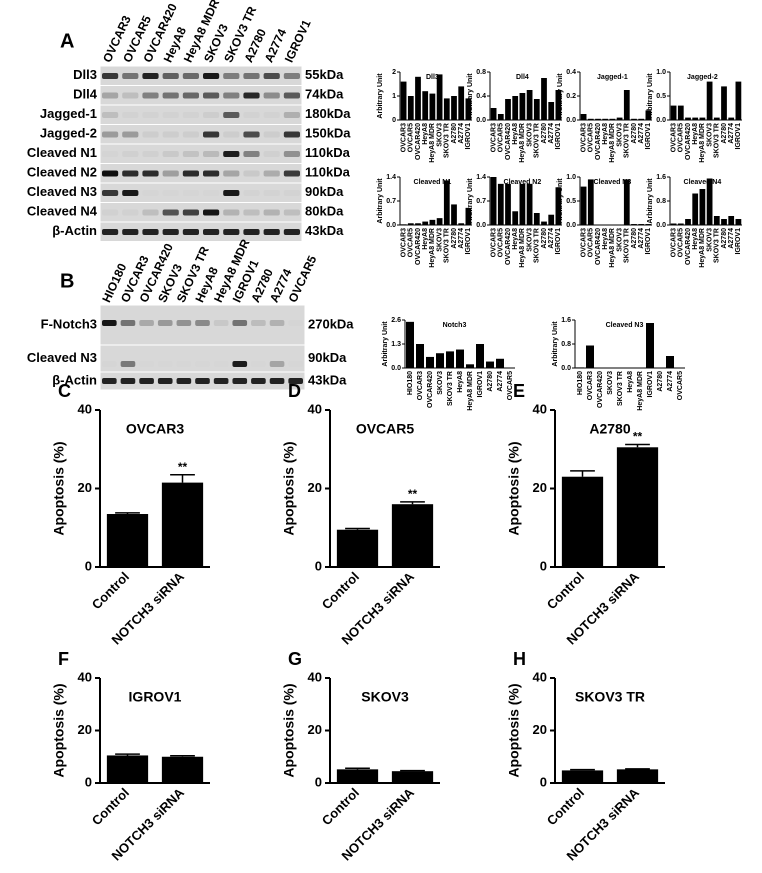 The width and height of the screenshot is (762, 873). I want to click on row-label: Cleaved N1, so click(62, 152).